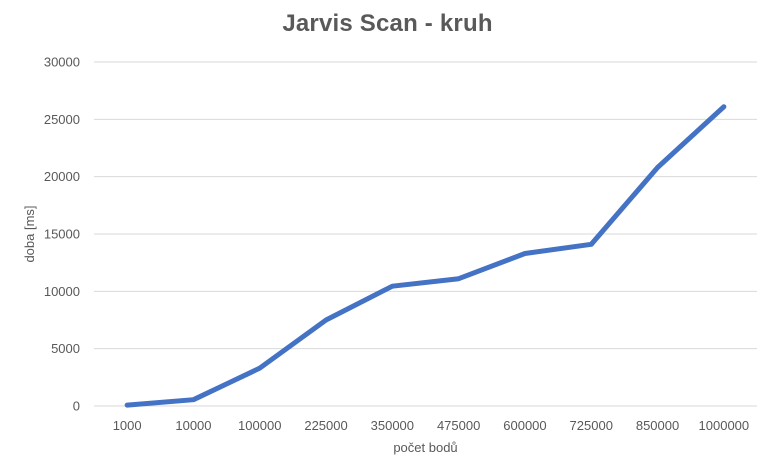 Image resolution: width=775 pixels, height=469 pixels. What do you see at coordinates (193, 425) in the screenshot?
I see `x-tick-label: 10000` at bounding box center [193, 425].